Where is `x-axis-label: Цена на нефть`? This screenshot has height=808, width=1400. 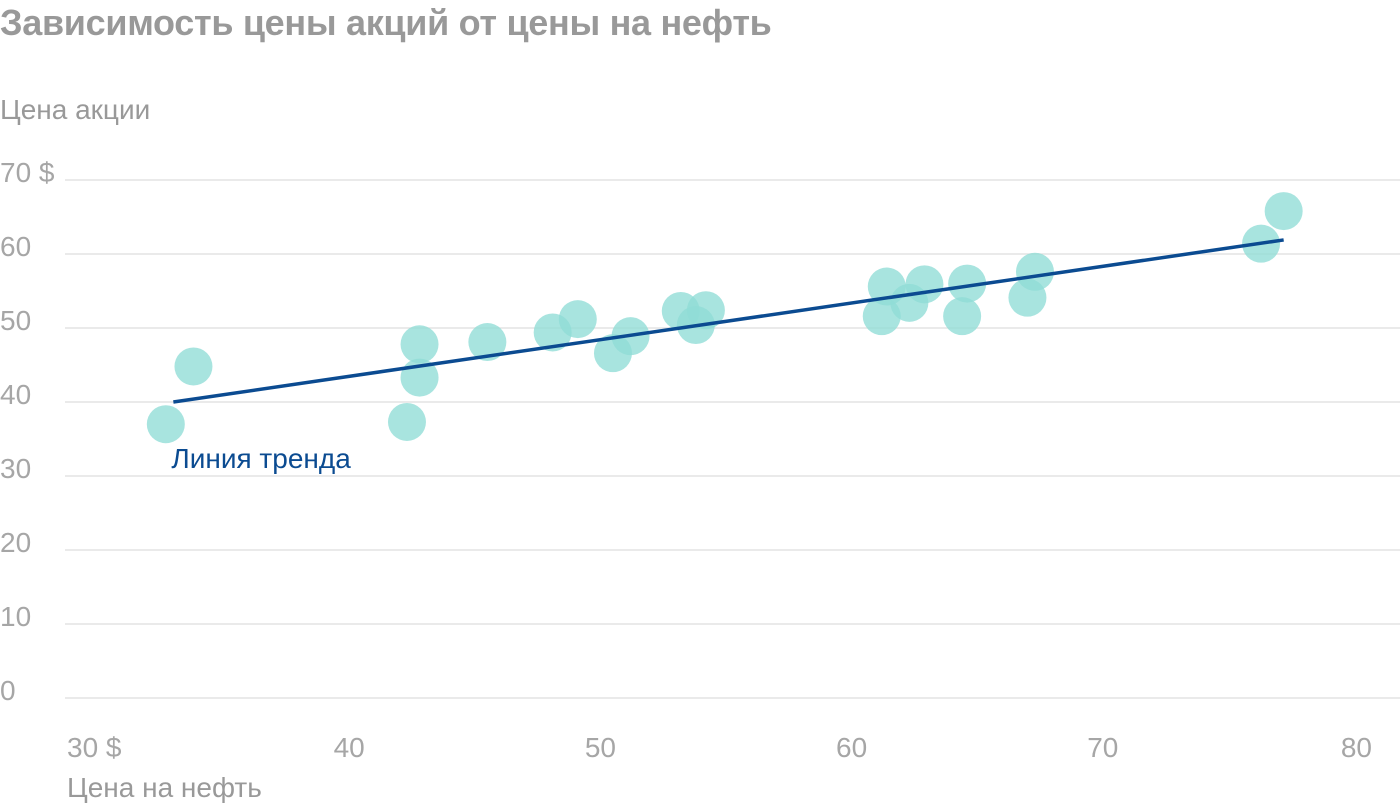
x-axis-label: Цена на нефть is located at coordinates (164, 787).